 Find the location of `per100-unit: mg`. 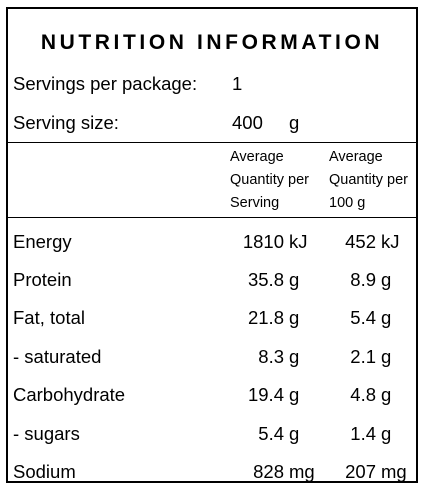

per100-unit: mg is located at coordinates (394, 471).